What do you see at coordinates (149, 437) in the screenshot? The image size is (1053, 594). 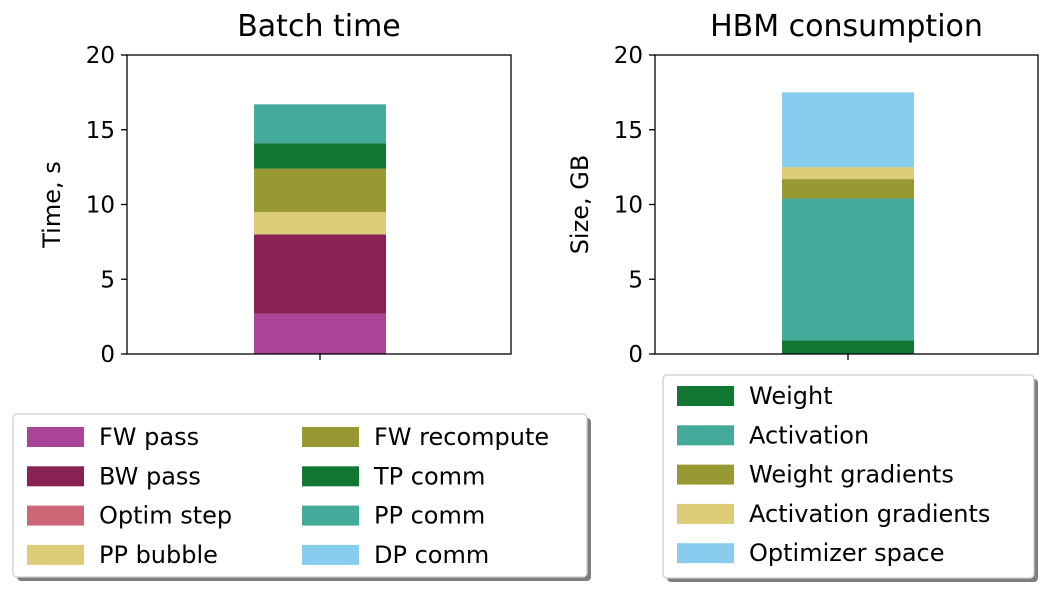 I see `legend-label: FW pass` at bounding box center [149, 437].